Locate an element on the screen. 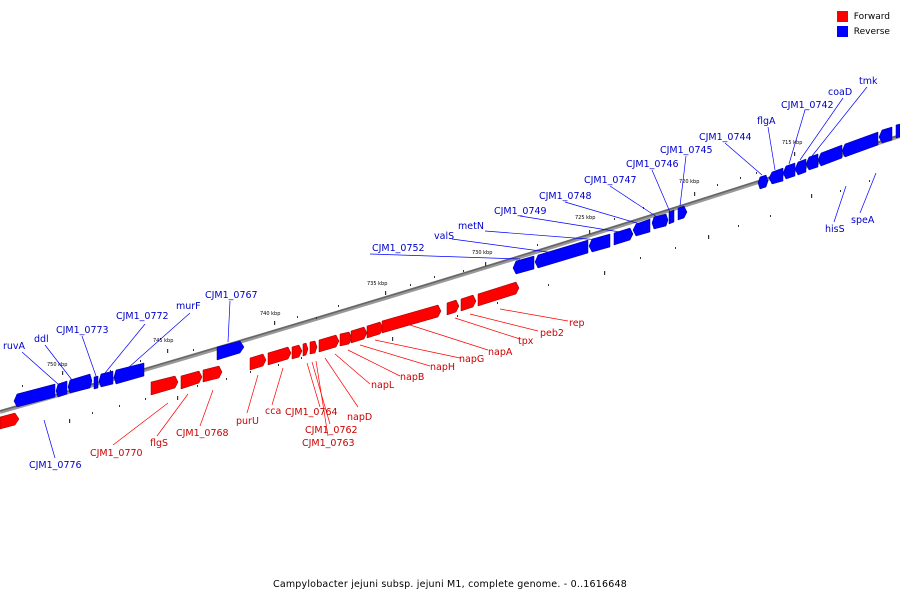  gene-label-valS: valS is located at coordinates (444, 236).